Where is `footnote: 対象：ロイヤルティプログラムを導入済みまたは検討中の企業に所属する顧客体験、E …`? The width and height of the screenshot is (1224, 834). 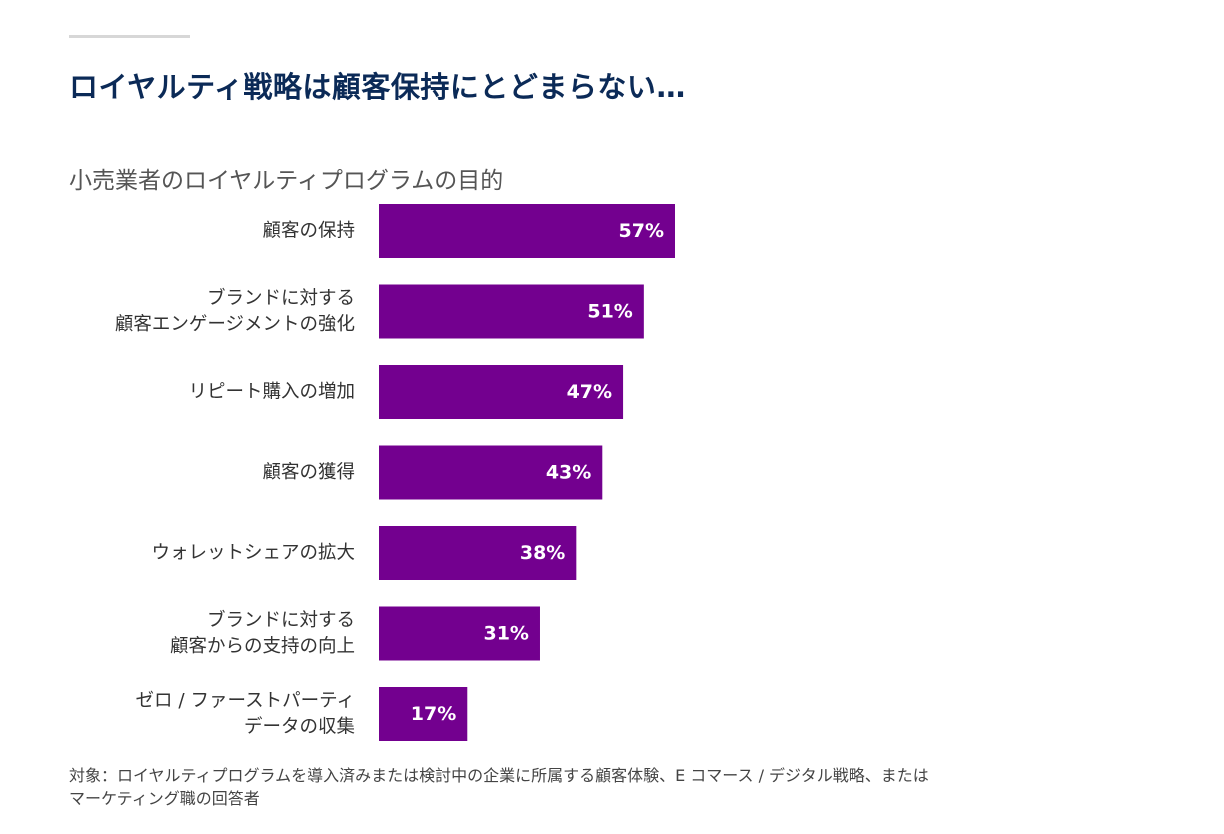
footnote: 対象：ロイヤルティプログラムを導入済みまたは検討中の企業に所属する顧客体験、E … is located at coordinates (619, 787).